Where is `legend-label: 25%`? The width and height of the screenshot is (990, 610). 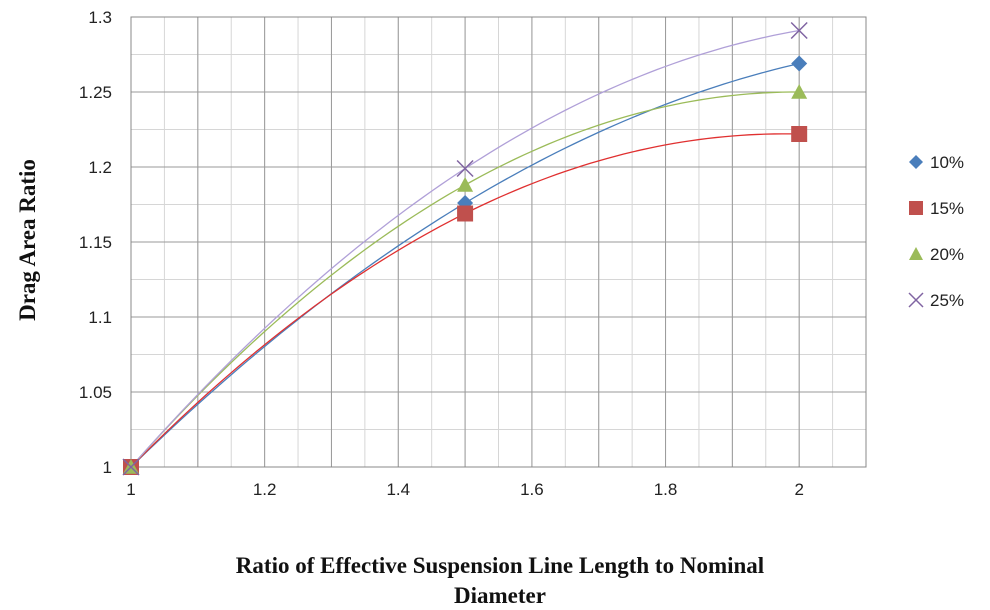 legend-label: 25% is located at coordinates (947, 300).